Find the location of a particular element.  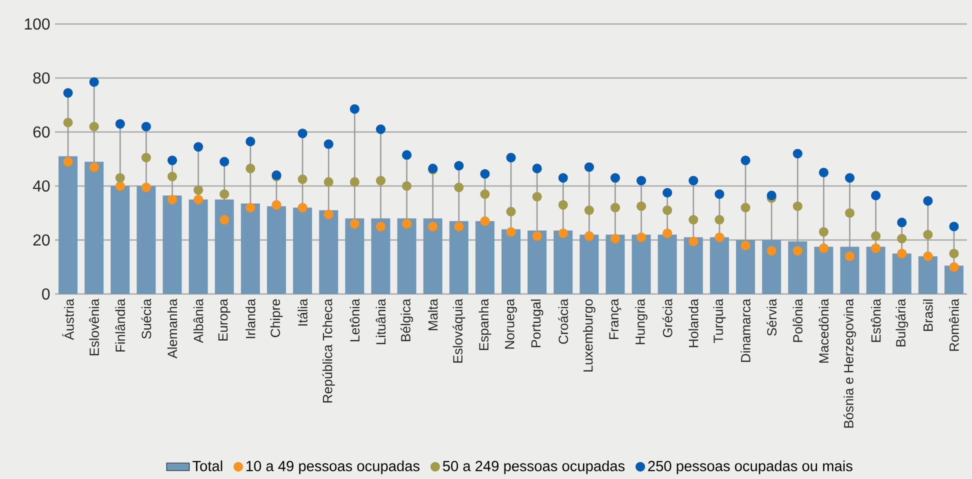

x-tick-label: Finlândia is located at coordinates (120, 325).